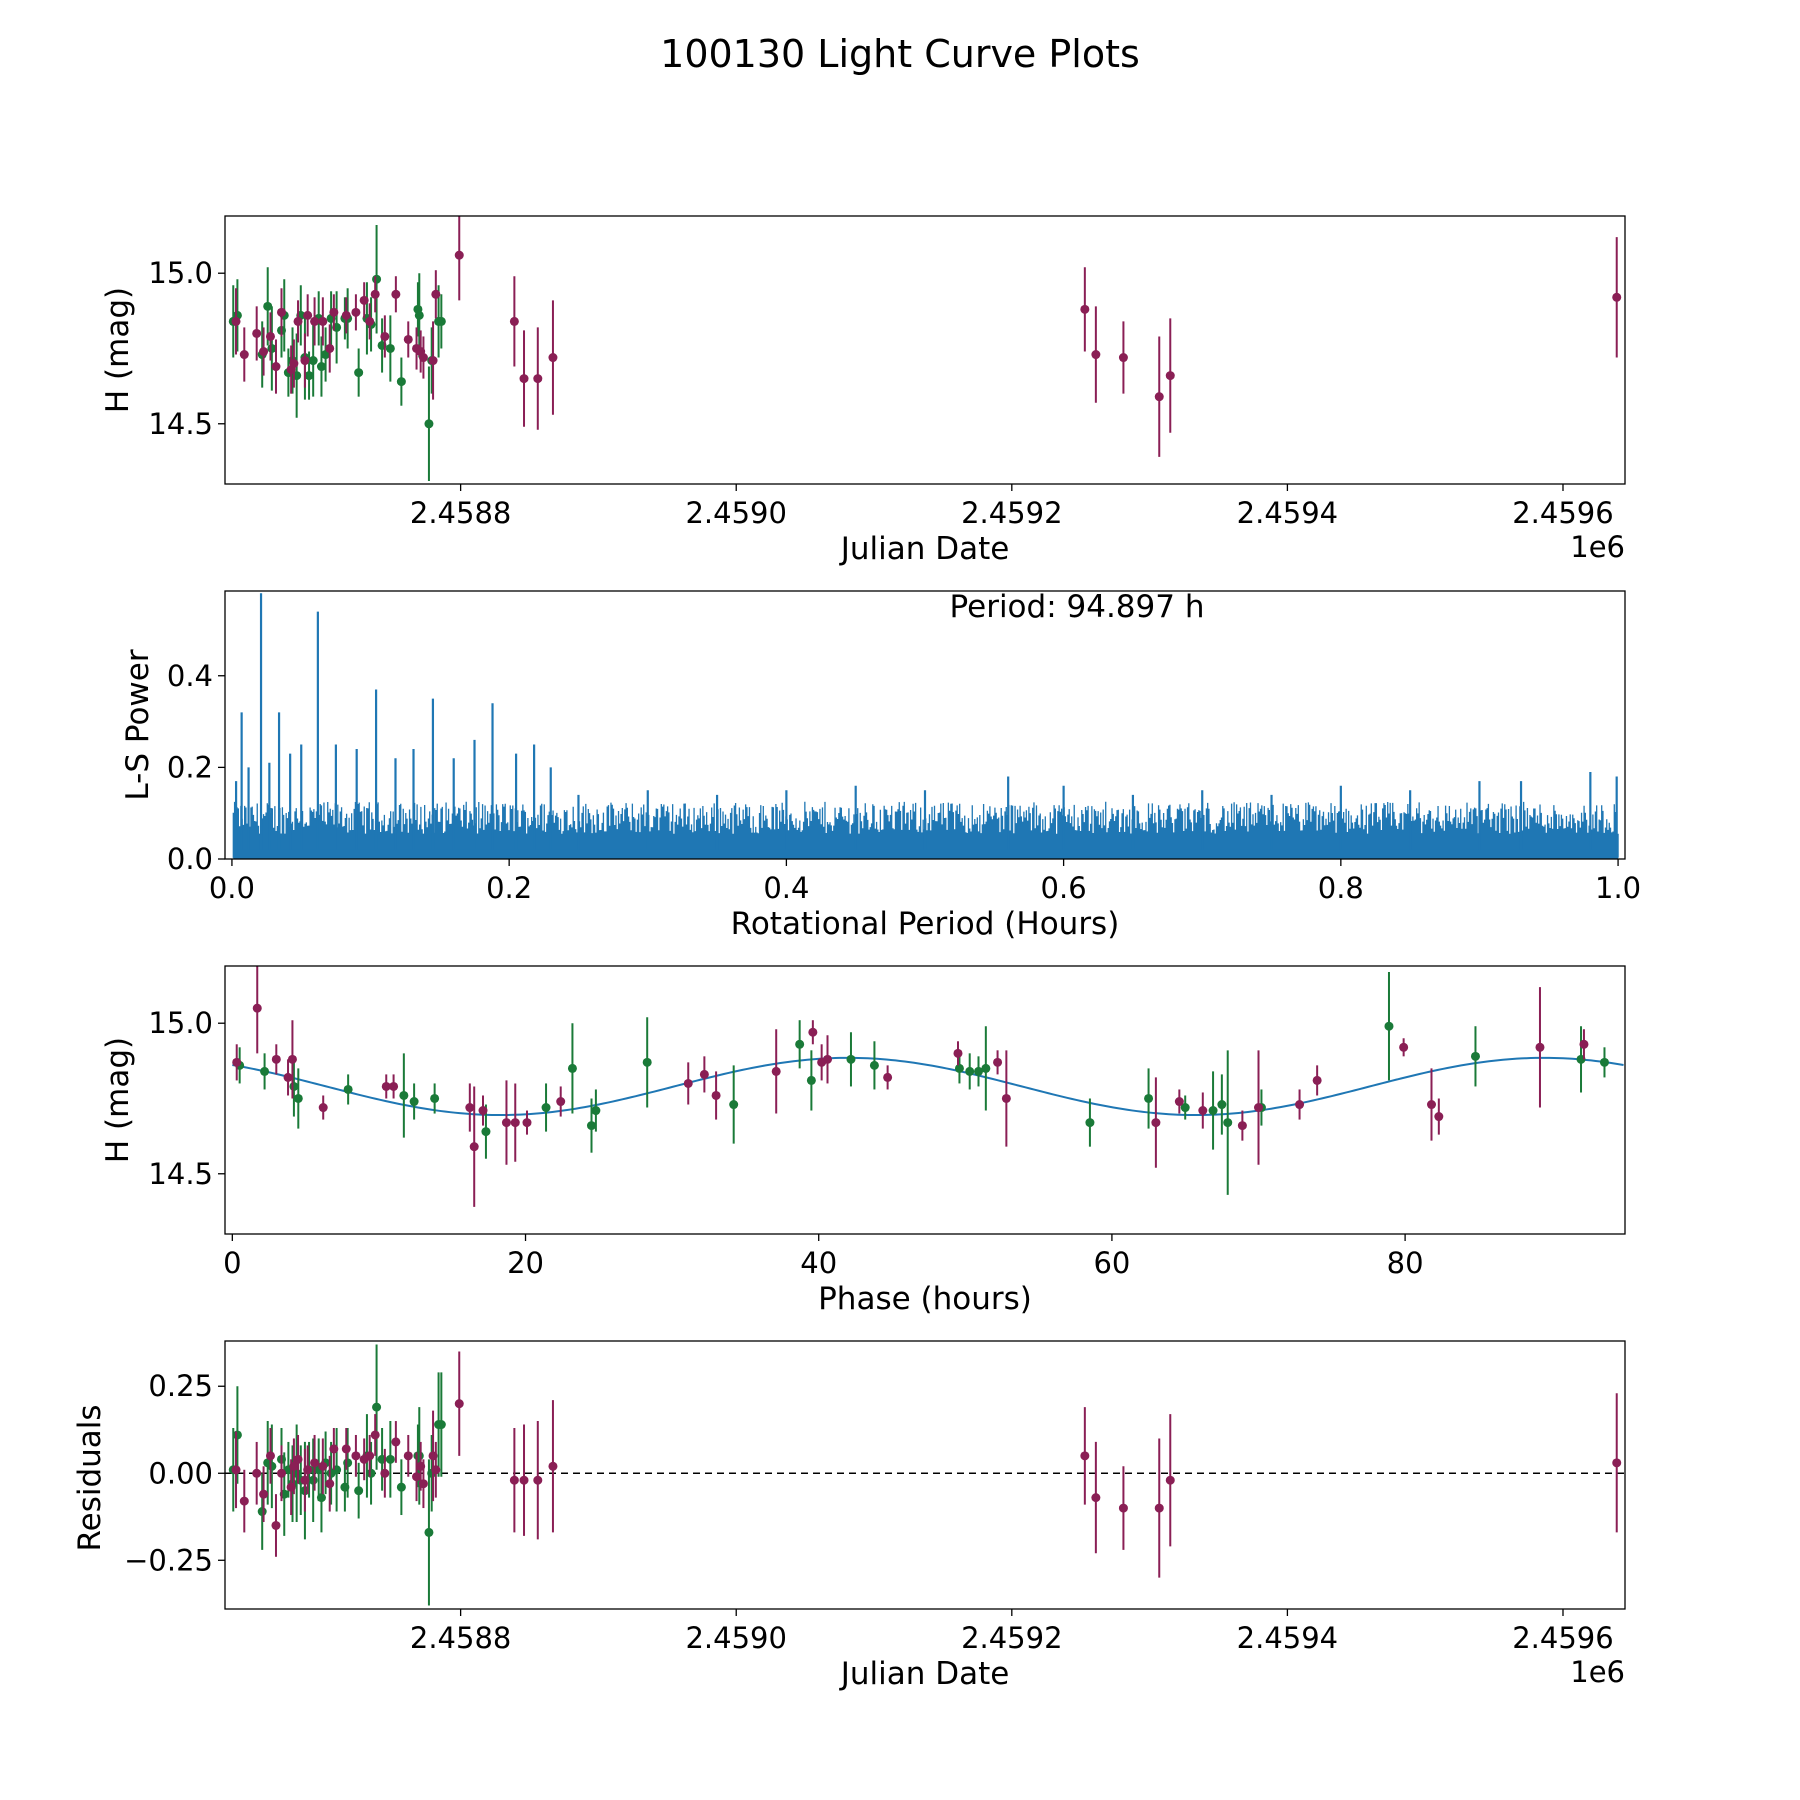 The image size is (1800, 1800). I want to click on phased-fit-curve, so click(928, 1086).